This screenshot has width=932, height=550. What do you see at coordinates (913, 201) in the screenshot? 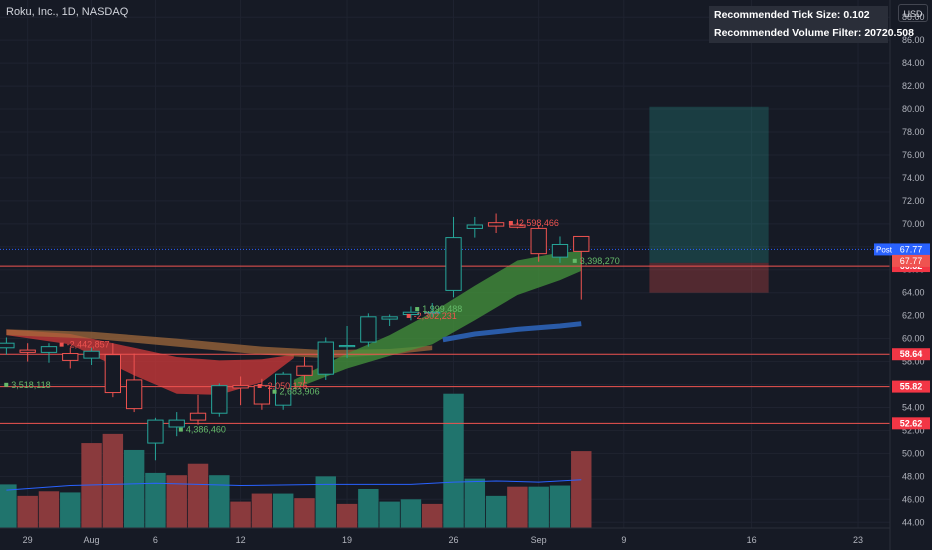
I see `y-tick-label: 72.00` at bounding box center [913, 201].